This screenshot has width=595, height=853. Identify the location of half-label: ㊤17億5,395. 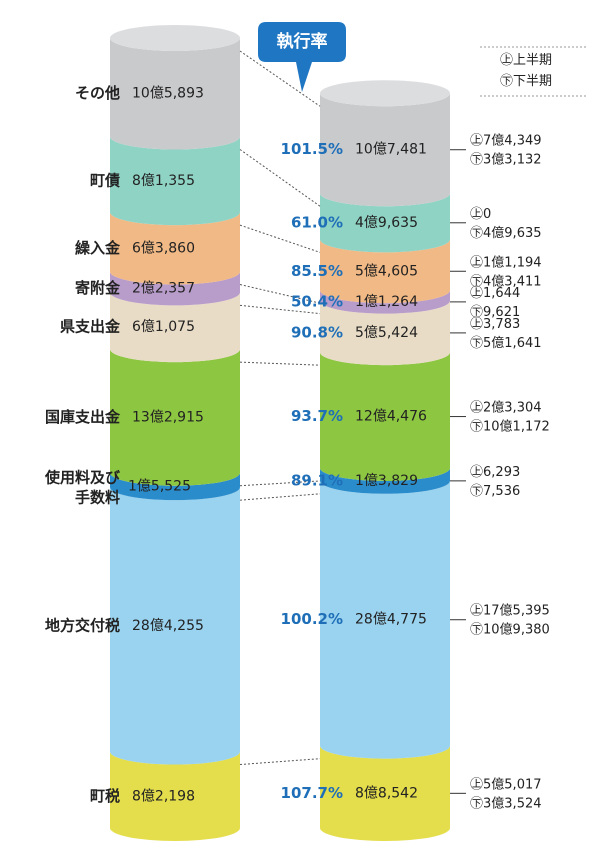
(510, 610).